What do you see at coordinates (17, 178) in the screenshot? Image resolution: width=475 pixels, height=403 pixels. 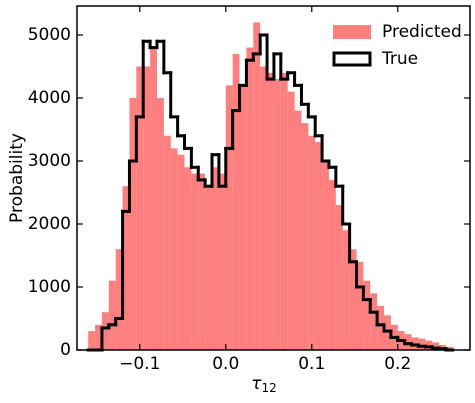 I see `y-axis-label: Probability` at bounding box center [17, 178].